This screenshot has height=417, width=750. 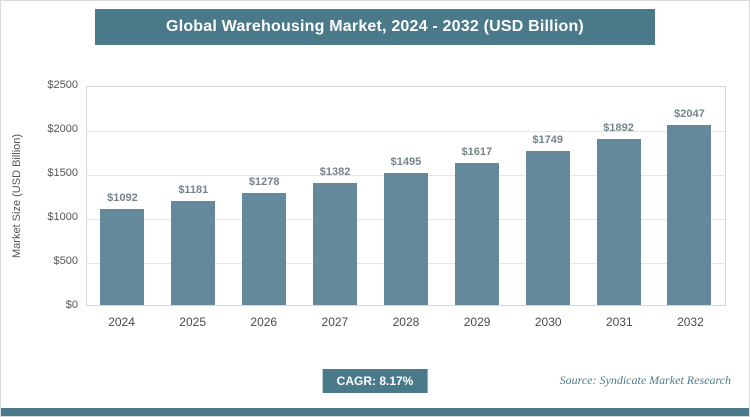 What do you see at coordinates (264, 181) in the screenshot?
I see `bar-value-label: $1278` at bounding box center [264, 181].